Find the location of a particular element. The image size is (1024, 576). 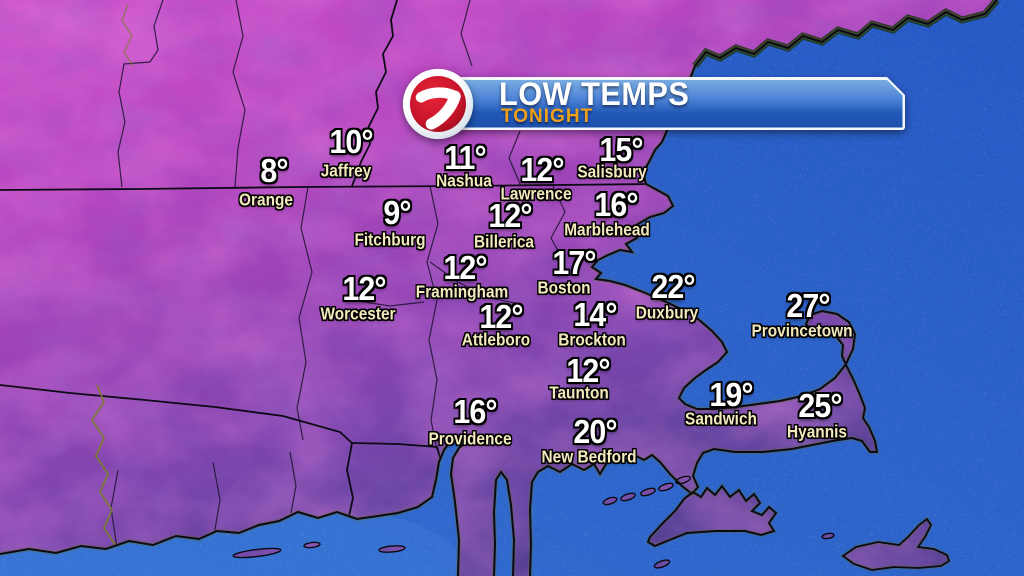

city-name-sandwich: Sandwich is located at coordinates (721, 418).